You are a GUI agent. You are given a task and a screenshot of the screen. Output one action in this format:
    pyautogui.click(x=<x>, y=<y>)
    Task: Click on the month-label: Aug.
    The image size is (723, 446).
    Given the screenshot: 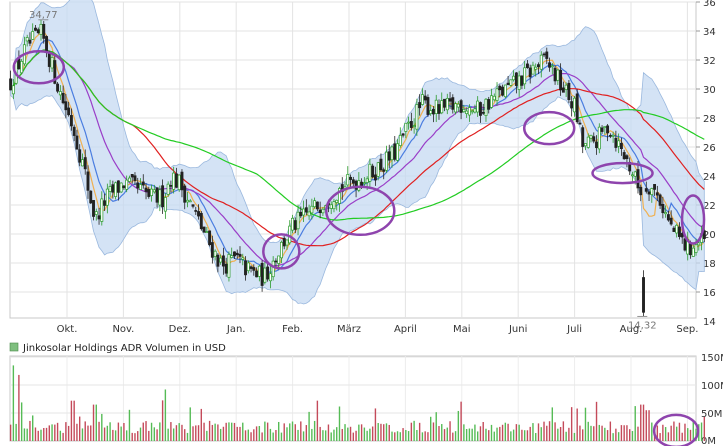 What is the action you would take?
    pyautogui.click(x=631, y=329)
    